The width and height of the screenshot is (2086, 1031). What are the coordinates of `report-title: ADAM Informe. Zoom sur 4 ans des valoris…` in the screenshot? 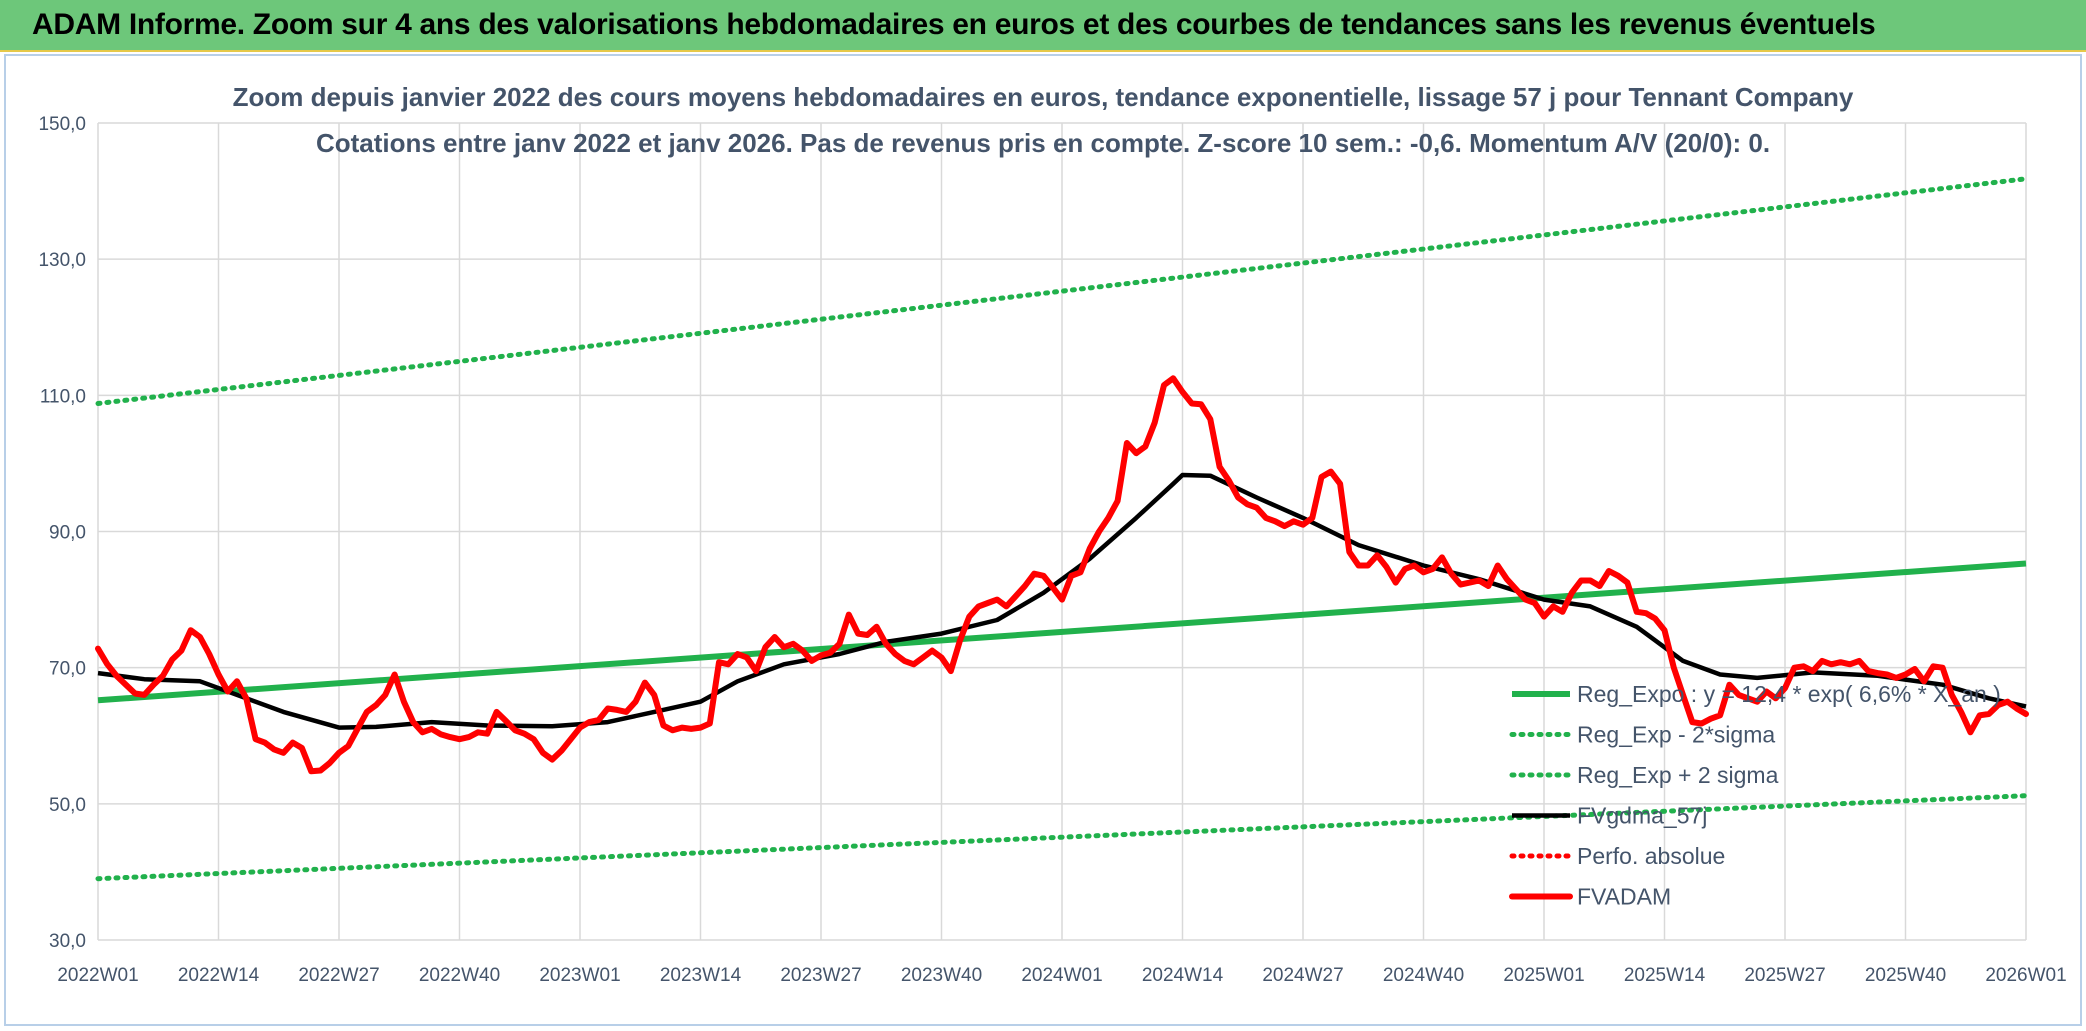 It's located at (954, 24).